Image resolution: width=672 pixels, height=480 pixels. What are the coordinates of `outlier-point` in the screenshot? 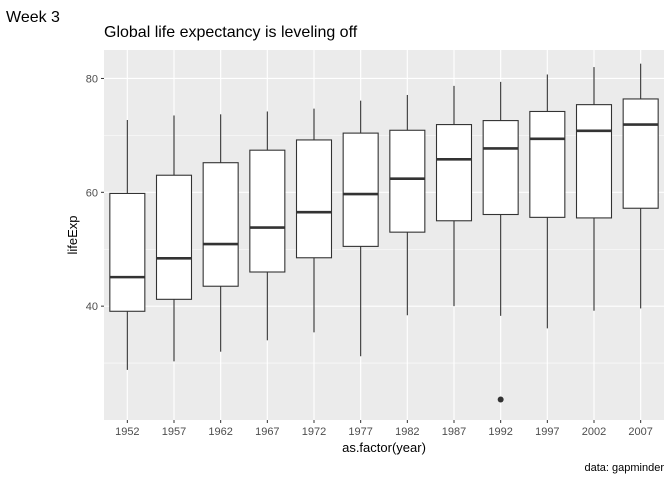 It's located at (500, 399).